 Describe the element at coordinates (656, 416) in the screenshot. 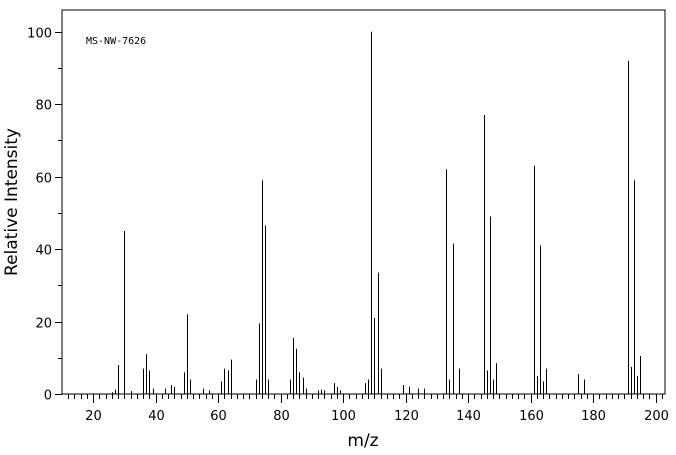

I see `x-tick-label: 200` at that location.